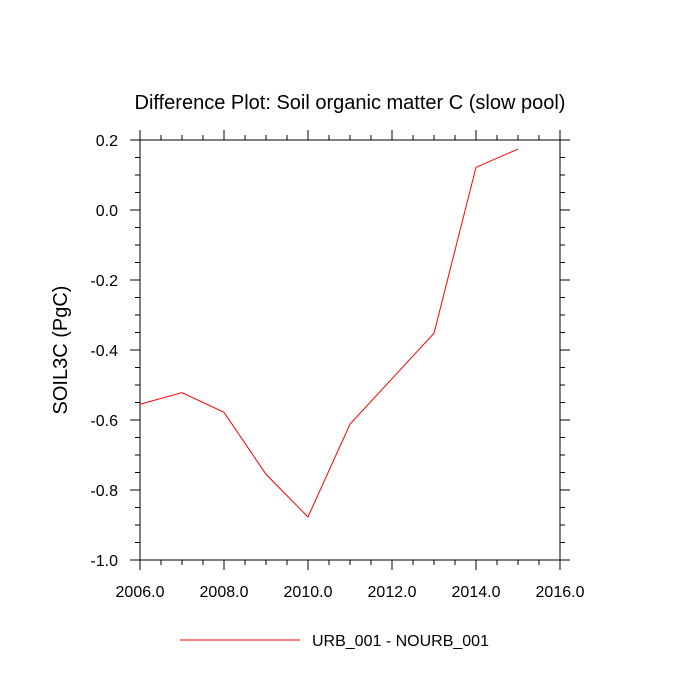 This screenshot has width=700, height=700. Describe the element at coordinates (104, 491) in the screenshot. I see `y-tick-label: -0.8` at that location.